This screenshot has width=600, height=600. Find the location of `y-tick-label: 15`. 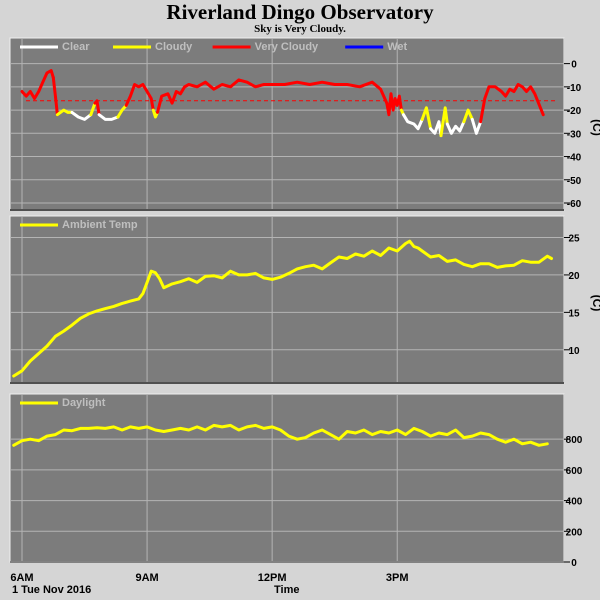

y-tick-label: 15 is located at coordinates (574, 313).